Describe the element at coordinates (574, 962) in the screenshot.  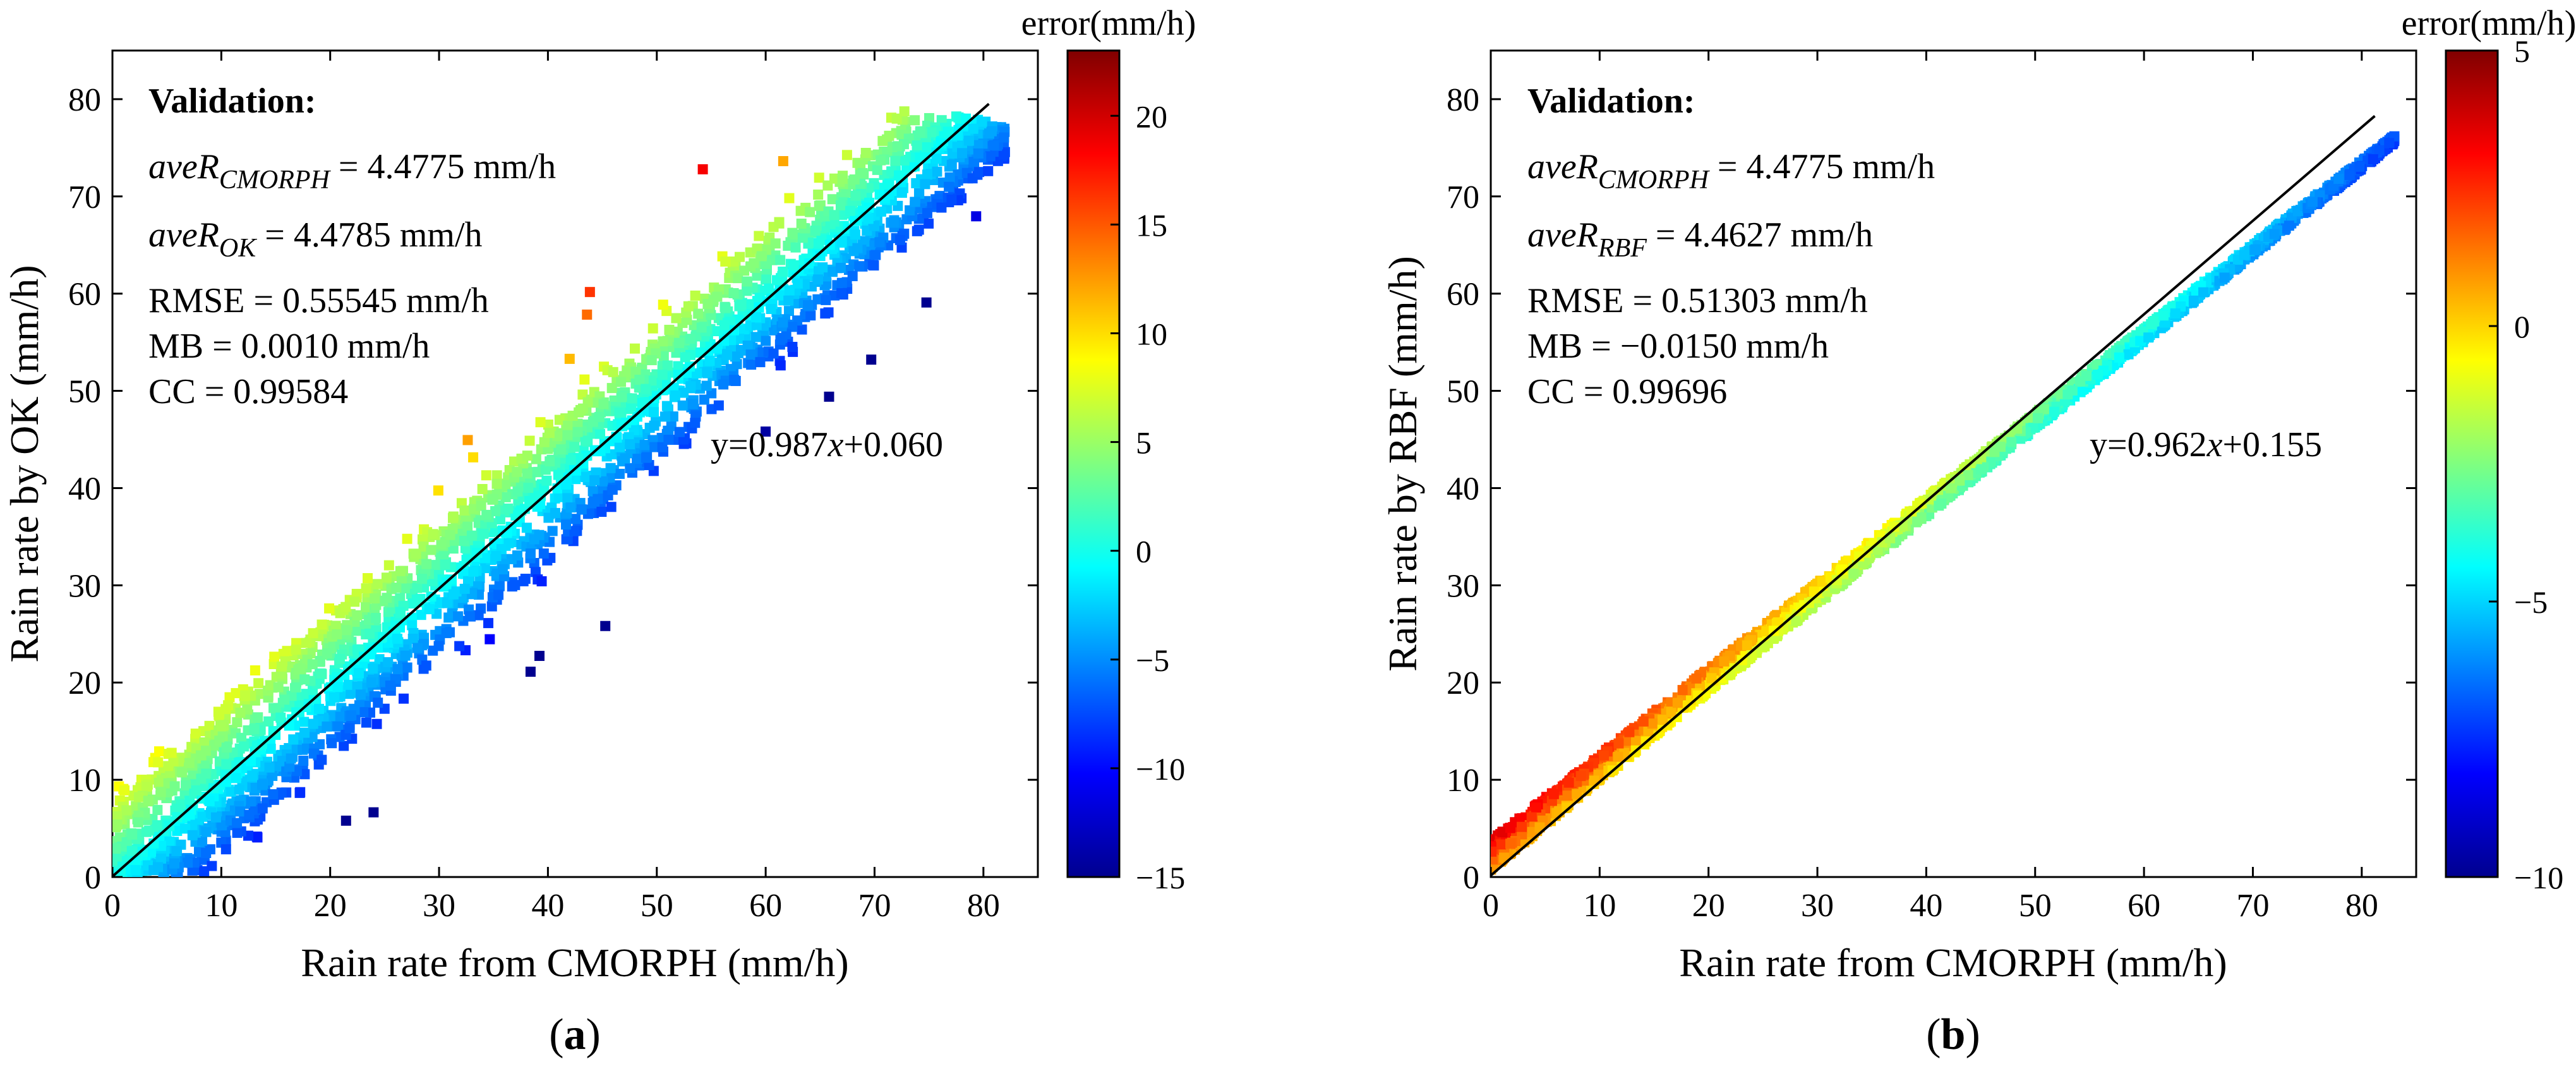
I see `x-axis-label-a: Rain rate from CMORPH (mm/h)` at that location.